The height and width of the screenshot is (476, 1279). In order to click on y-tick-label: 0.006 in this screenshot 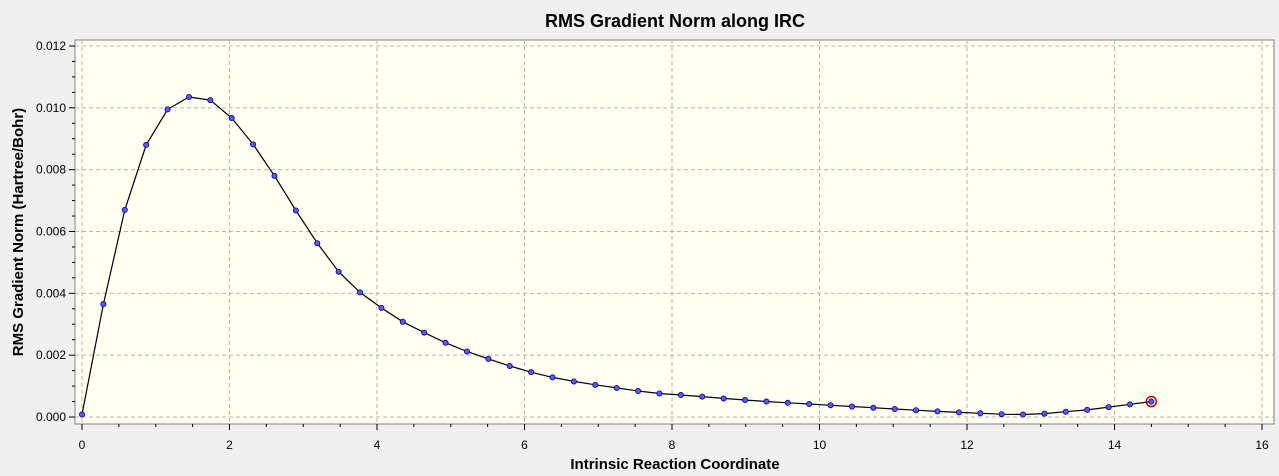, I will do `click(51, 232)`.